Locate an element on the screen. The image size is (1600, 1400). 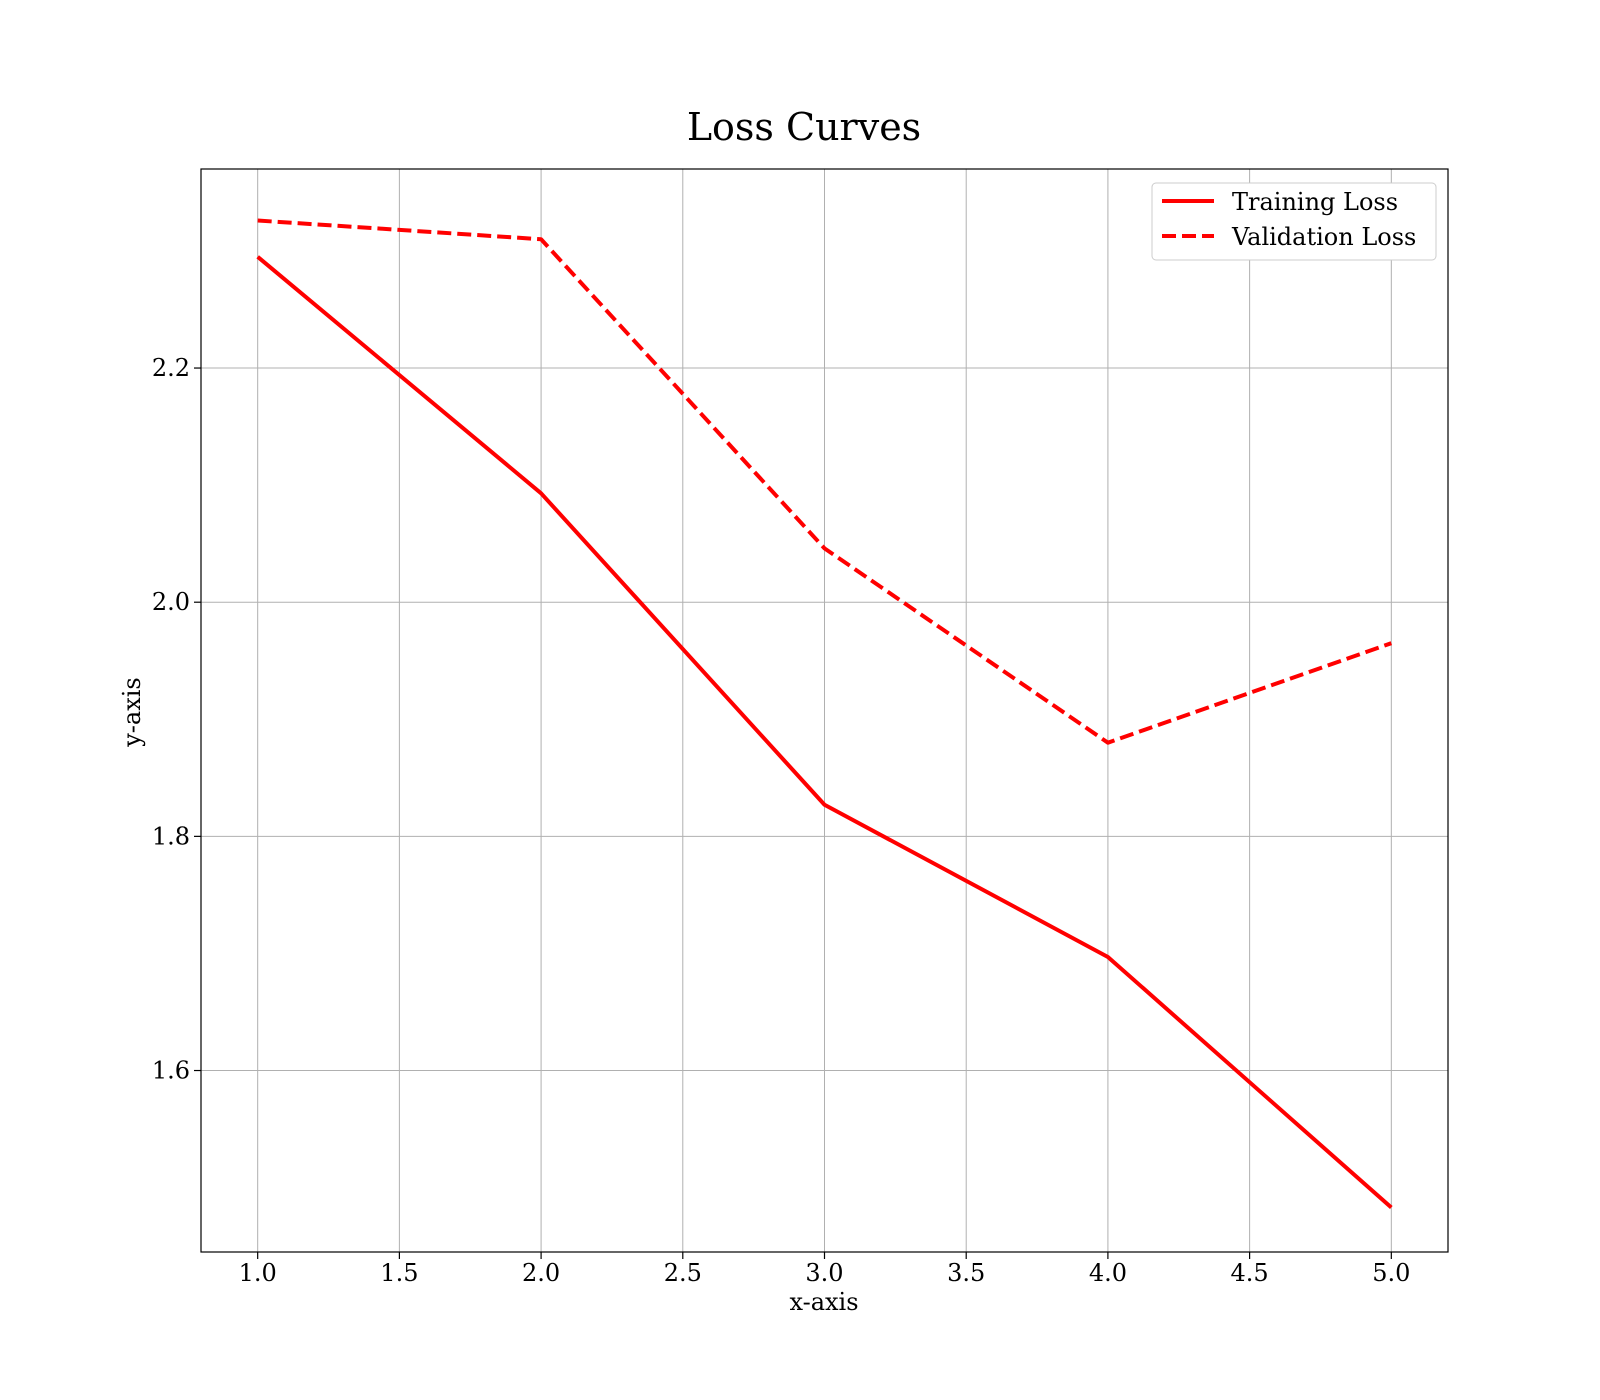
x-tick-label: 4.0 is located at coordinates (1108, 1273).